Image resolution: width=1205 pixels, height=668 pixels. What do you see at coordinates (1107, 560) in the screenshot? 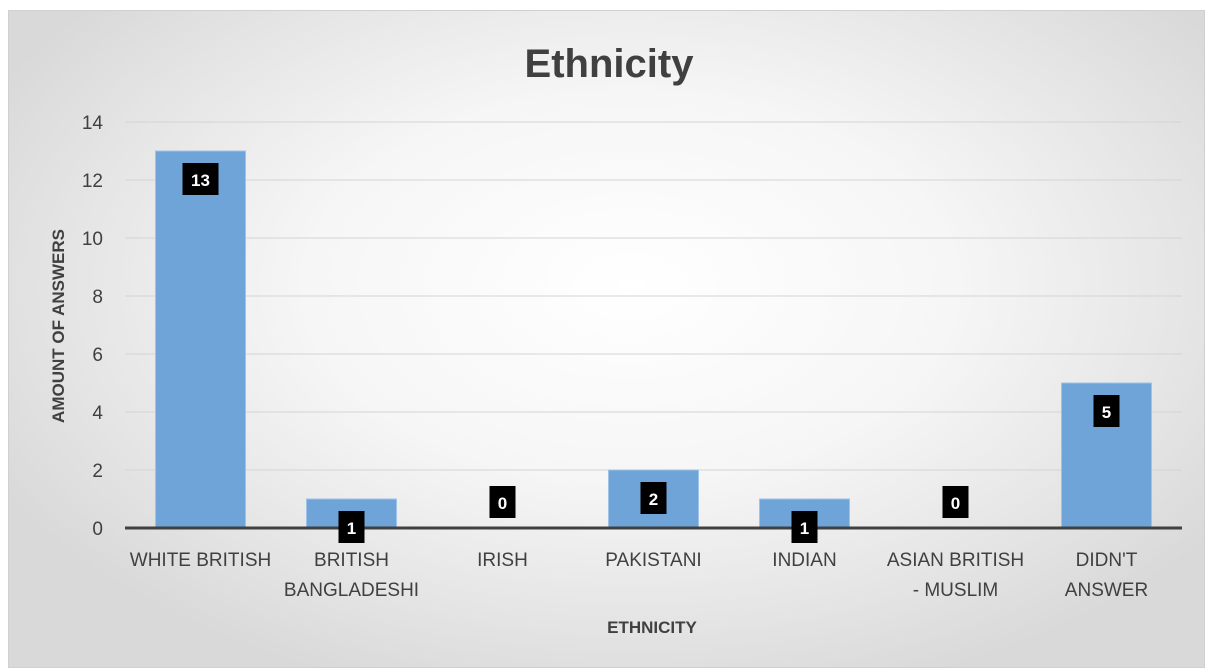
I see `x-tick-label: DIDN'T` at bounding box center [1107, 560].